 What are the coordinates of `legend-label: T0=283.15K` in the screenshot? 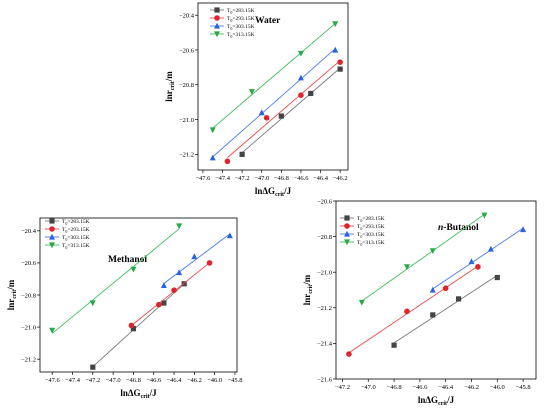 It's located at (76, 222).